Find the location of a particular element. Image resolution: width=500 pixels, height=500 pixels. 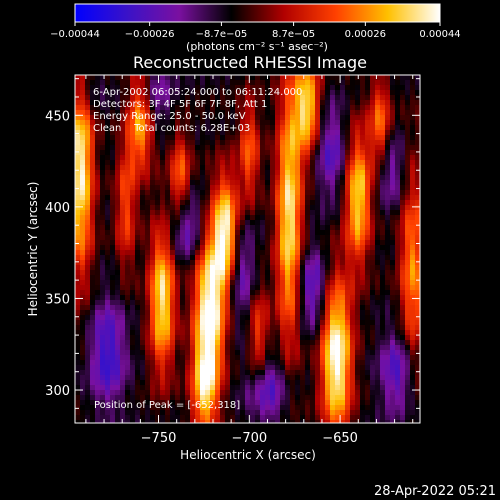

colorbar-tick-label: −0.00044 is located at coordinates (75, 34).